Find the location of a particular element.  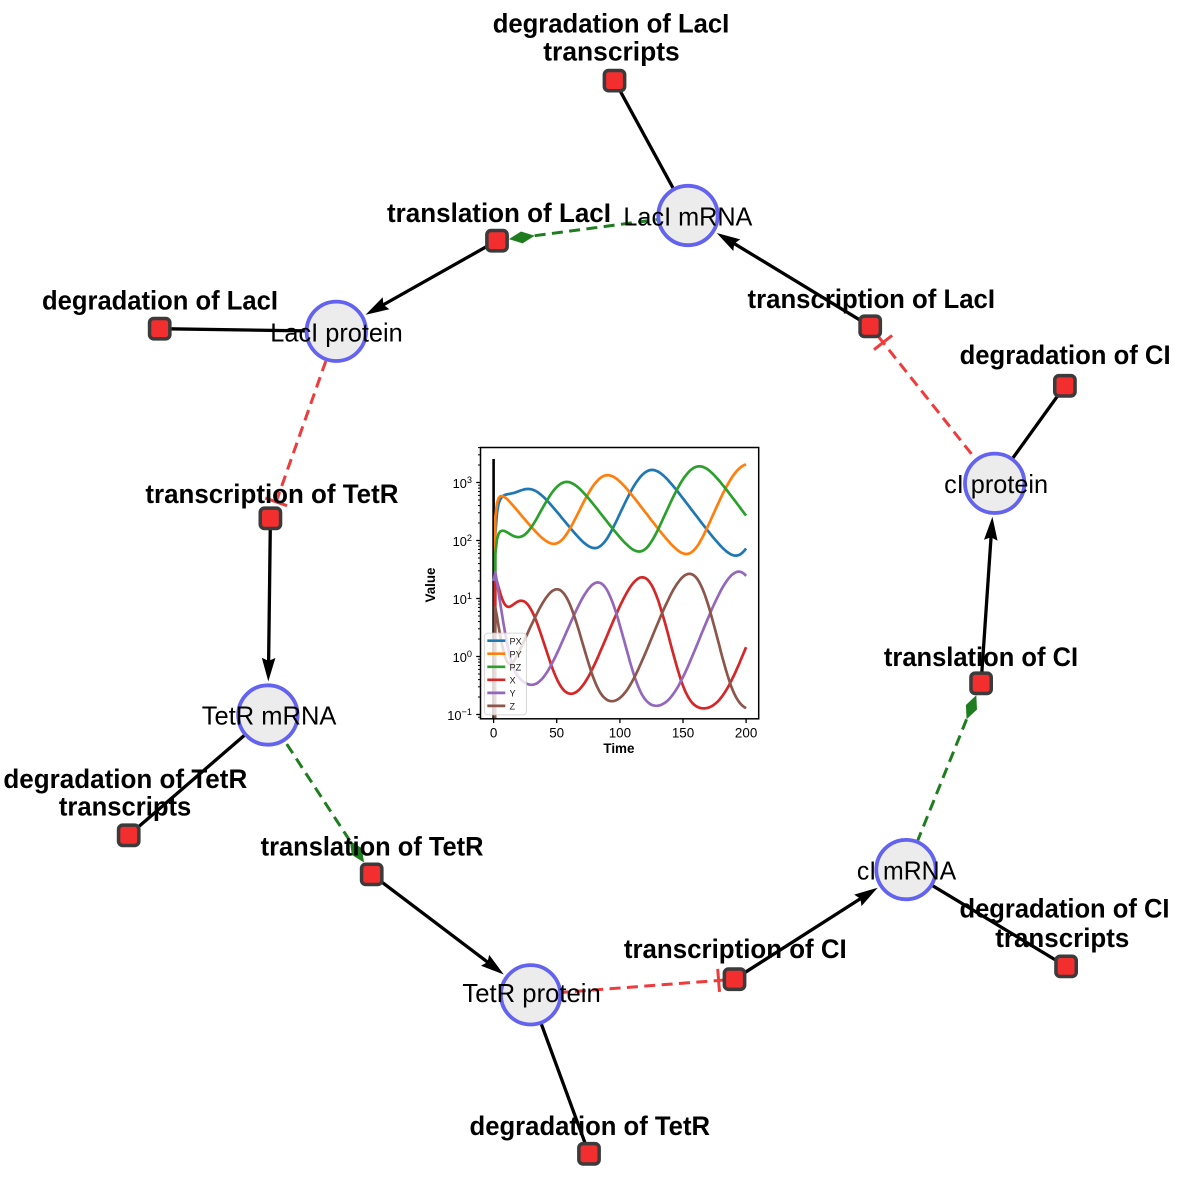

svg-text: translation of CI is located at coordinates (981, 657).